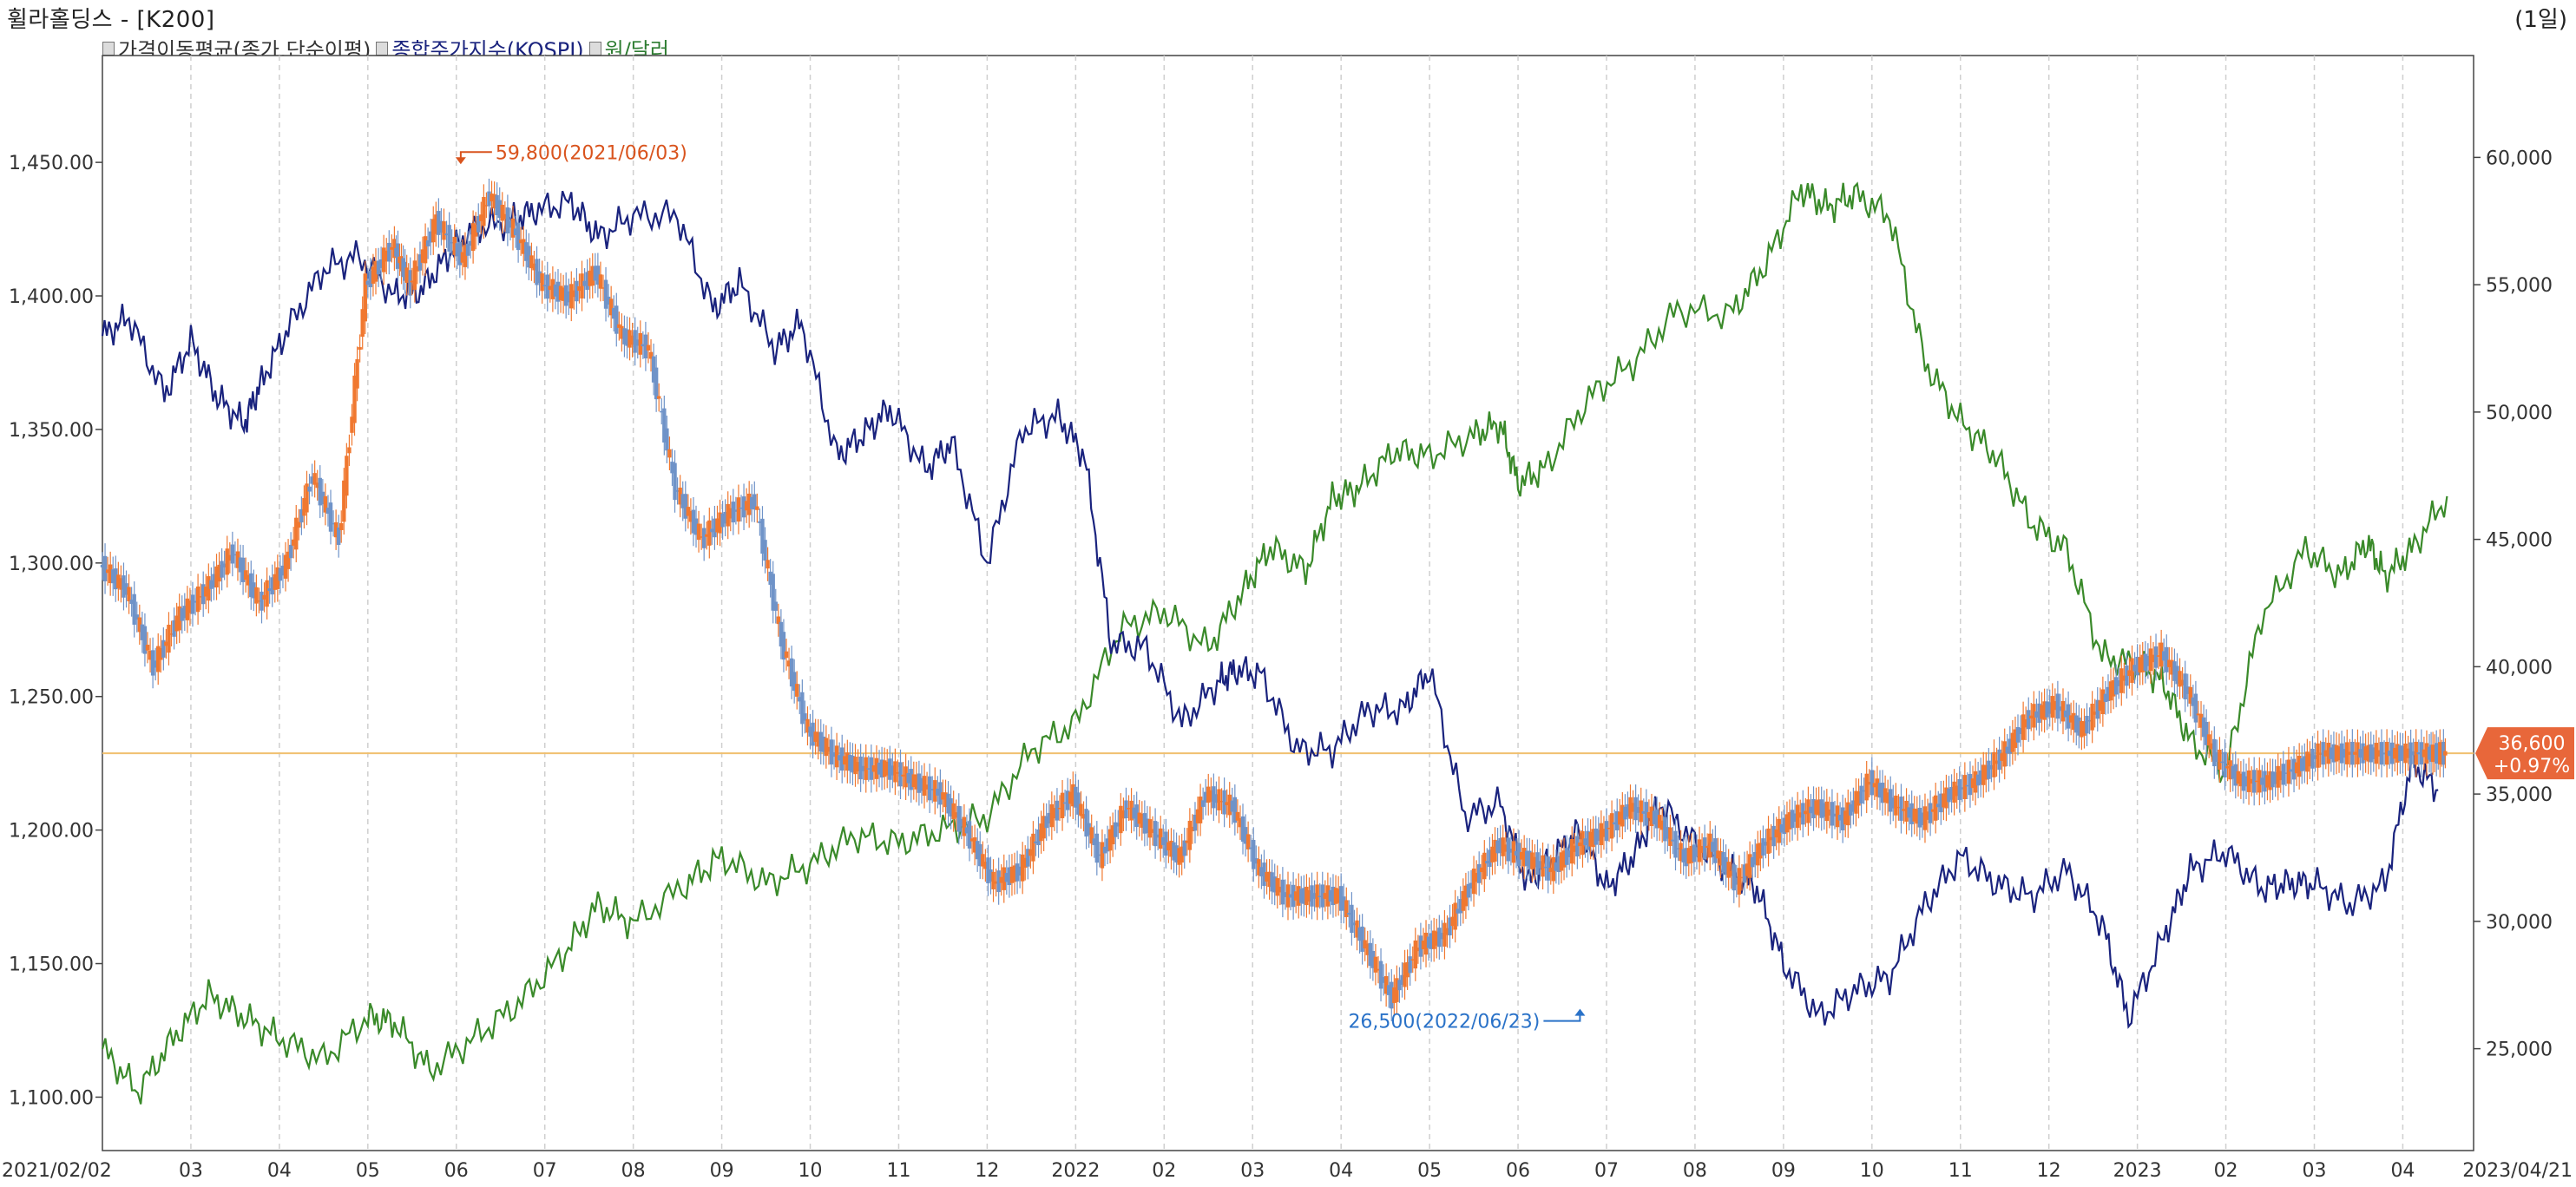 The image size is (2576, 1187). I want to click on period-label: (1일), so click(2540, 20).